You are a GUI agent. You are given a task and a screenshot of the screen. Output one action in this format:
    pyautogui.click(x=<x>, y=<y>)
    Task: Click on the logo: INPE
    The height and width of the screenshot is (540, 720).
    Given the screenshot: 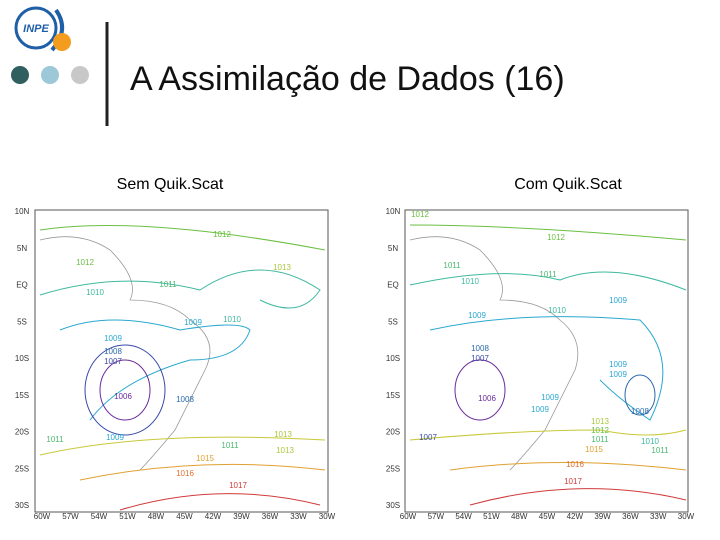 What is the action you would take?
    pyautogui.click(x=42, y=29)
    